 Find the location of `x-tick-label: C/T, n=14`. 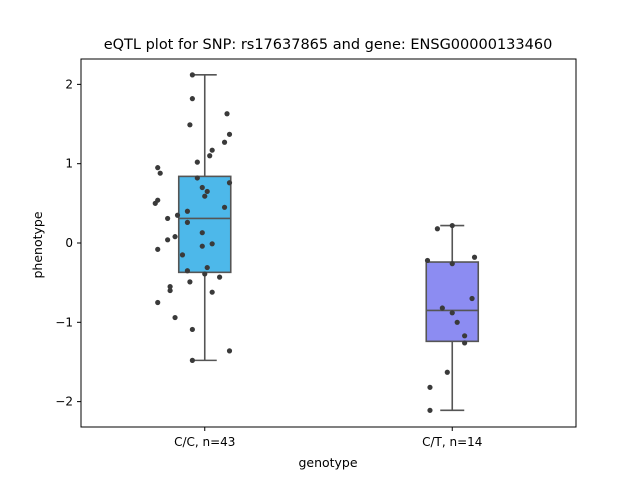

x-tick-label: C/T, n=14 is located at coordinates (452, 442).